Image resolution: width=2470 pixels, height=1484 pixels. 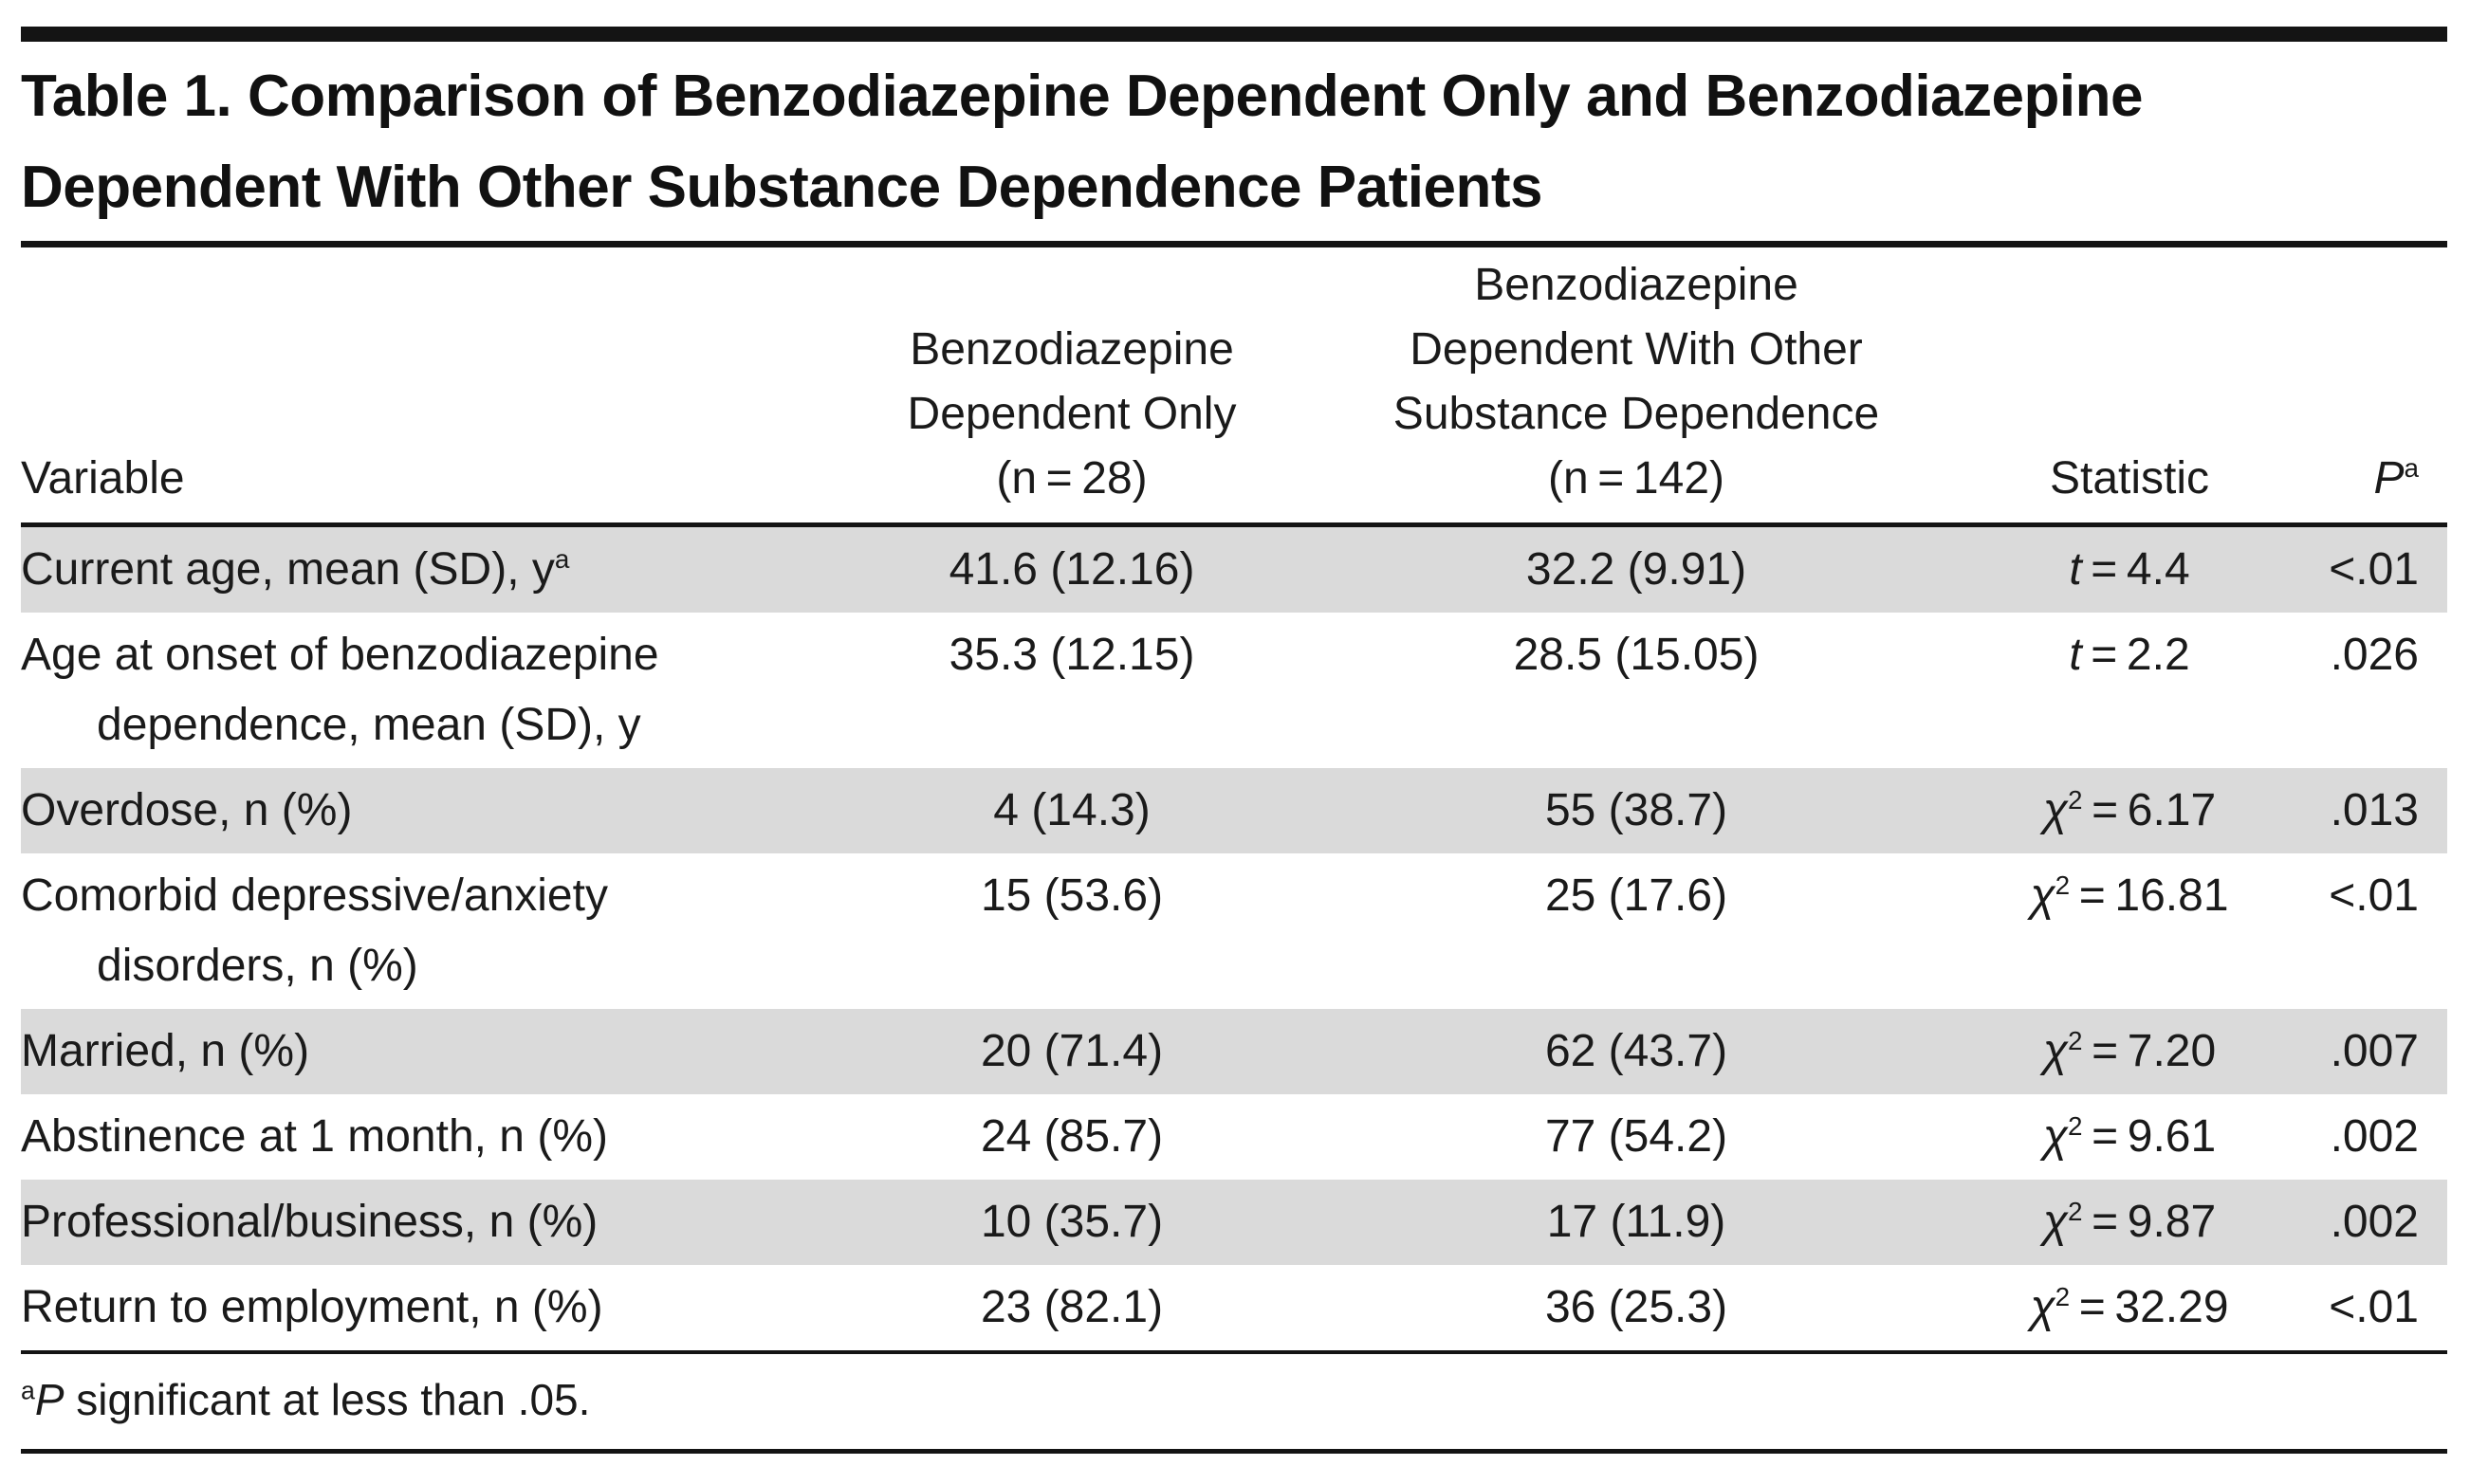 What do you see at coordinates (1072, 569) in the screenshot?
I see `group1-value-cell: 41.6 (12.16)` at bounding box center [1072, 569].